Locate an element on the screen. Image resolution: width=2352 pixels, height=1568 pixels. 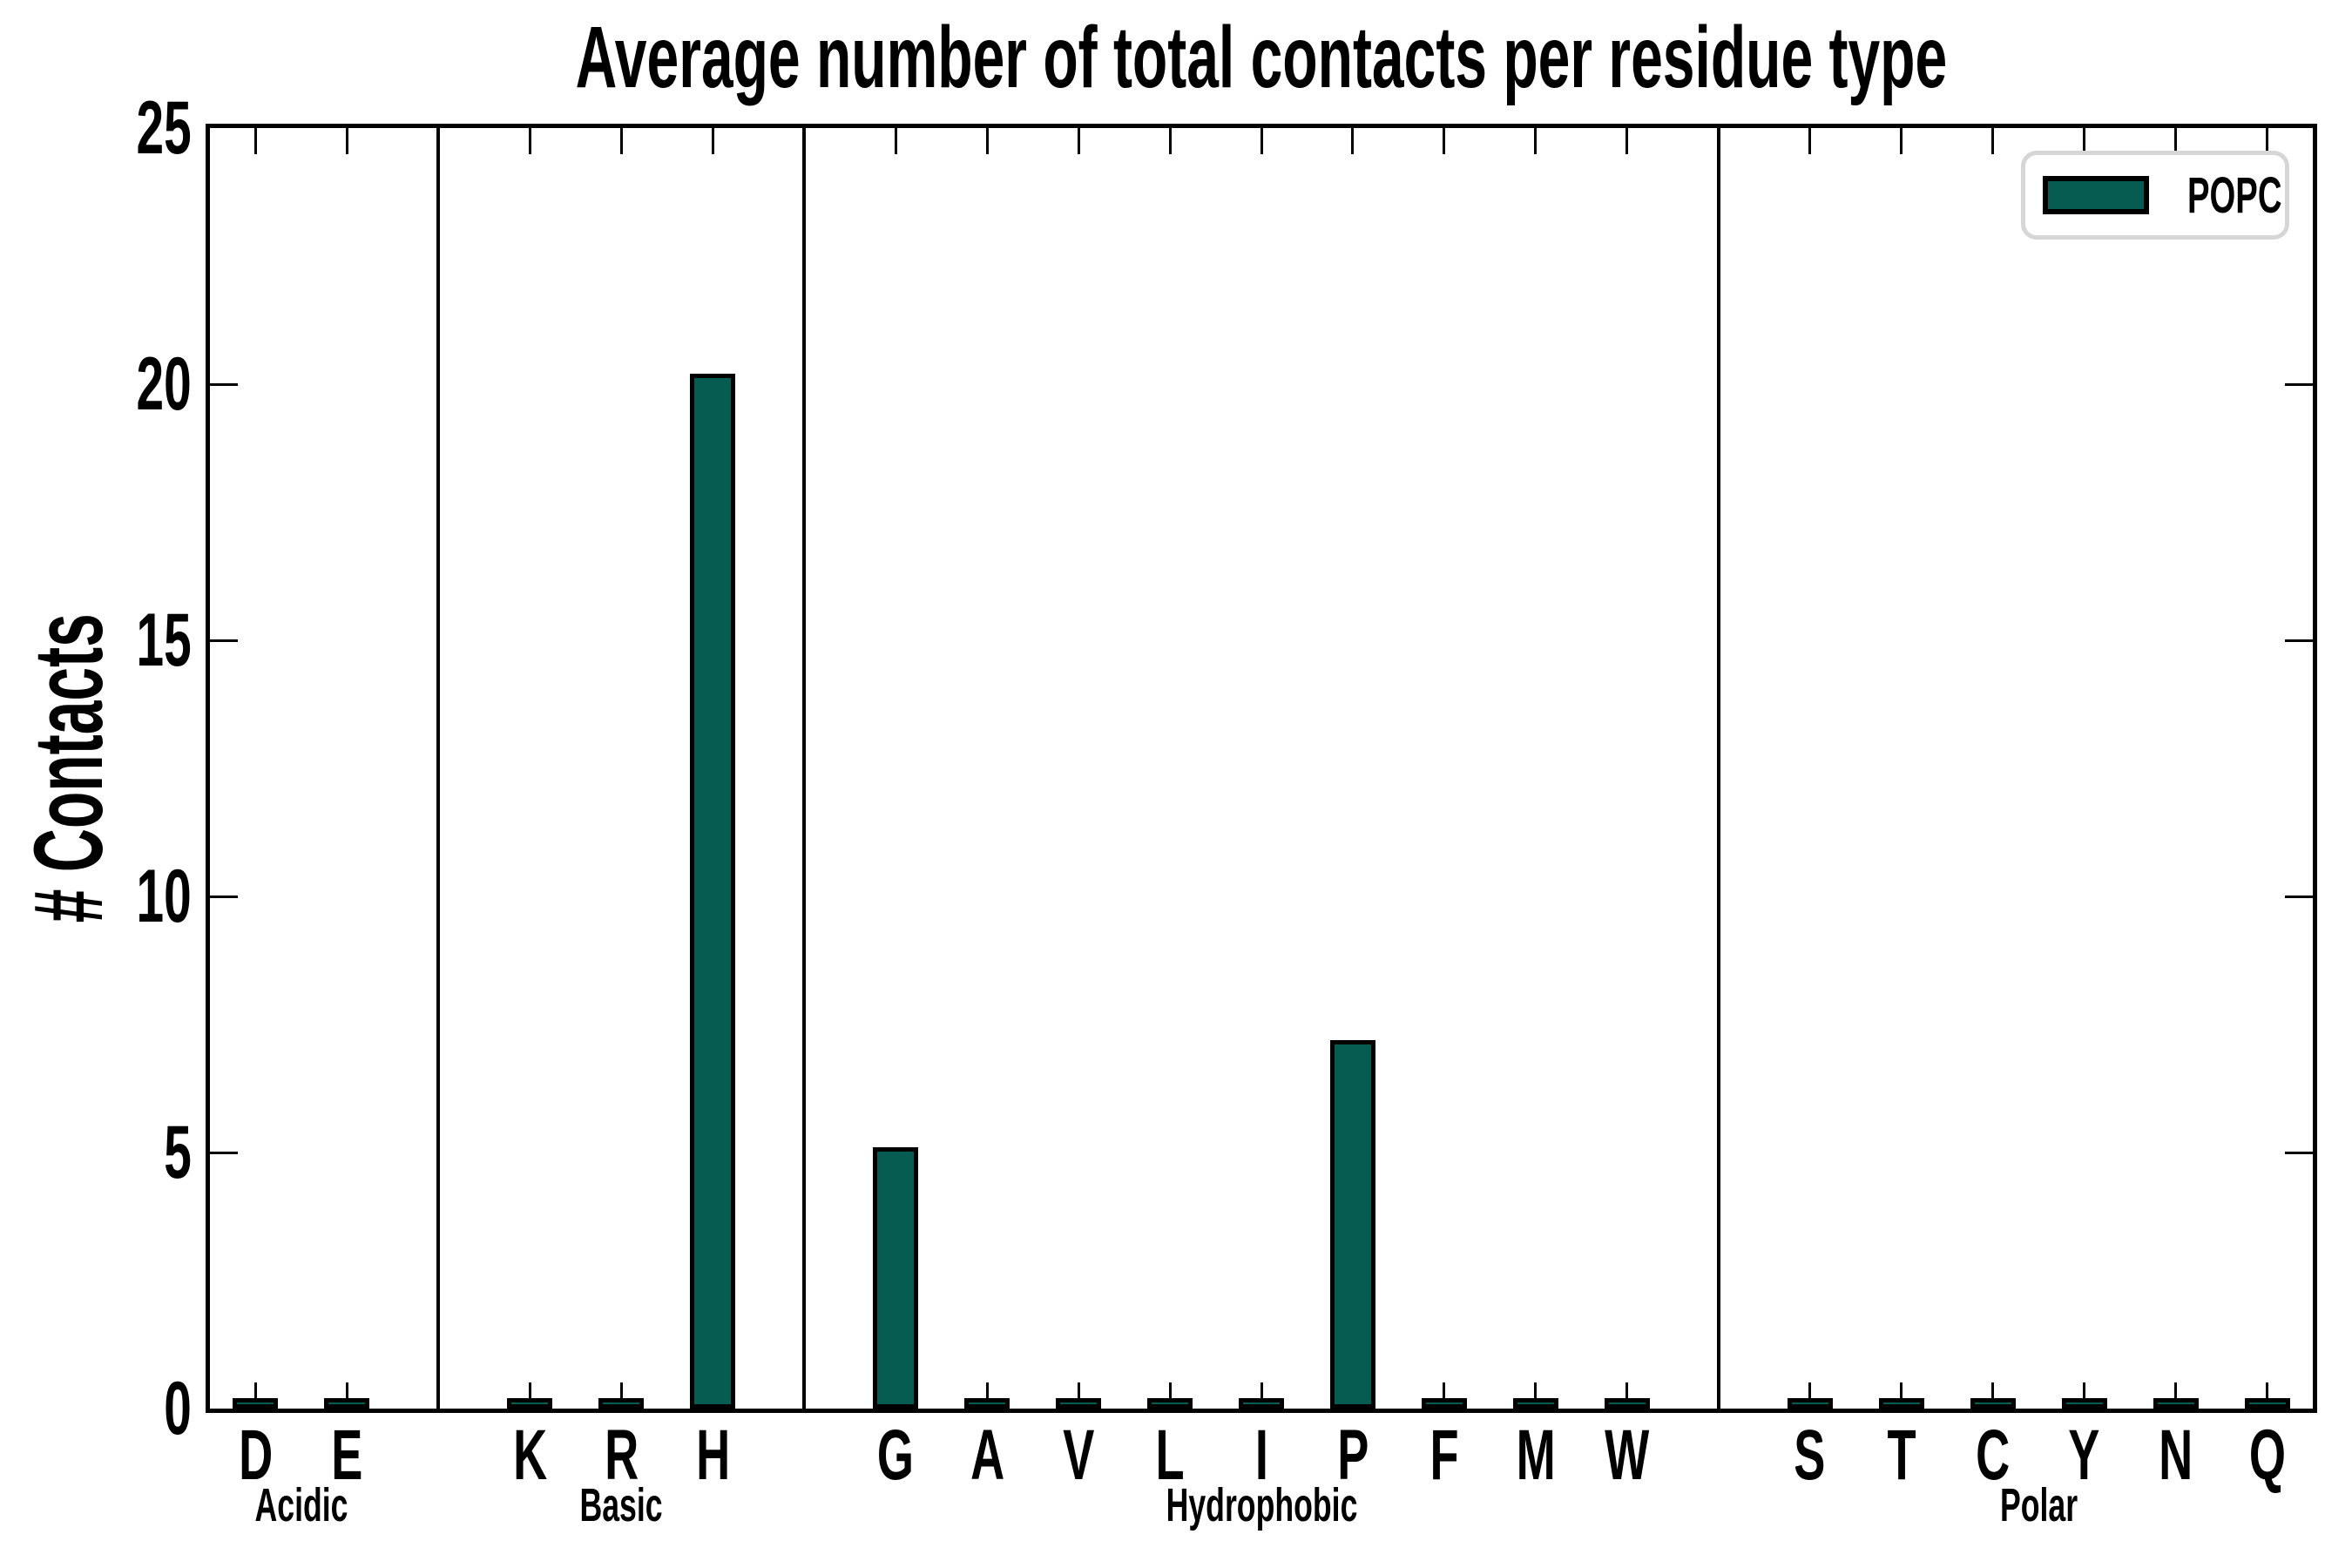
bar-F is located at coordinates (1444, 1403).